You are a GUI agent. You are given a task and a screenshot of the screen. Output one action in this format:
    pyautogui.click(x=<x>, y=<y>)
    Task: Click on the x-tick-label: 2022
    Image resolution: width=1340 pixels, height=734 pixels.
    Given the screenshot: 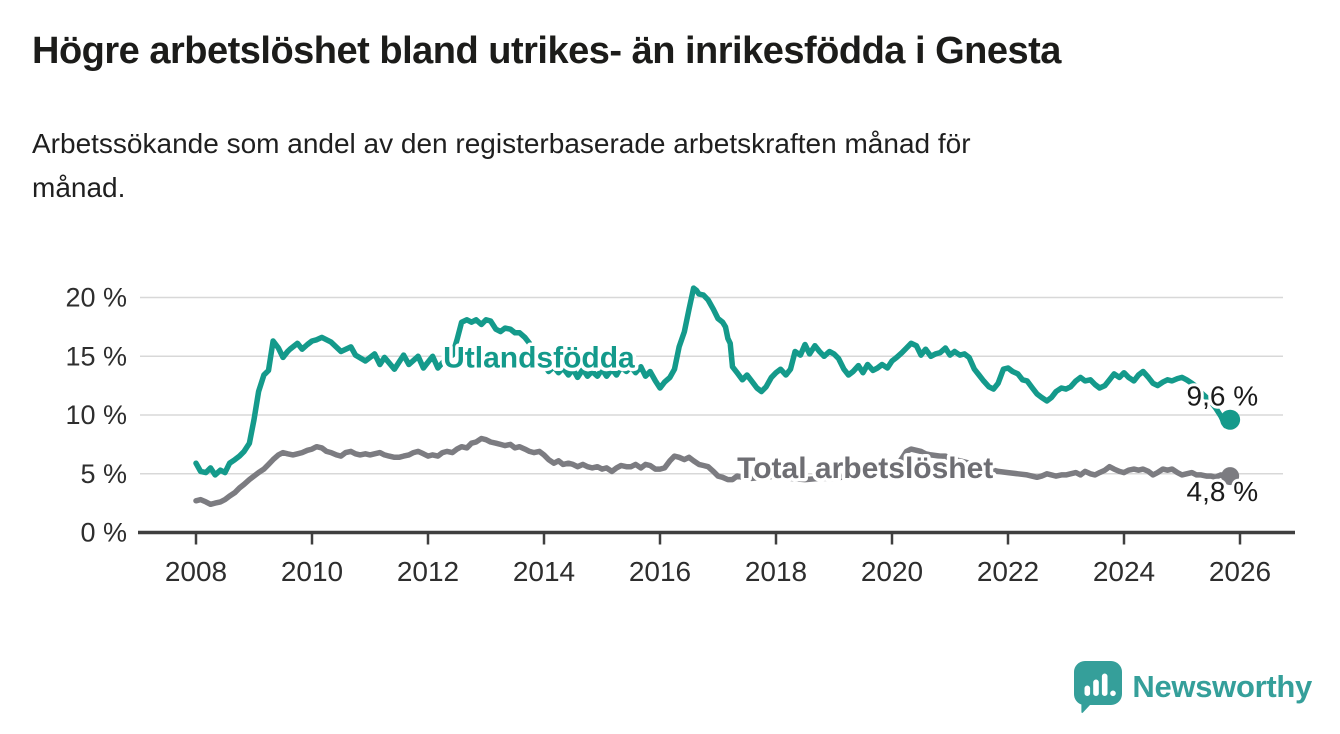 What is the action you would take?
    pyautogui.click(x=1008, y=571)
    